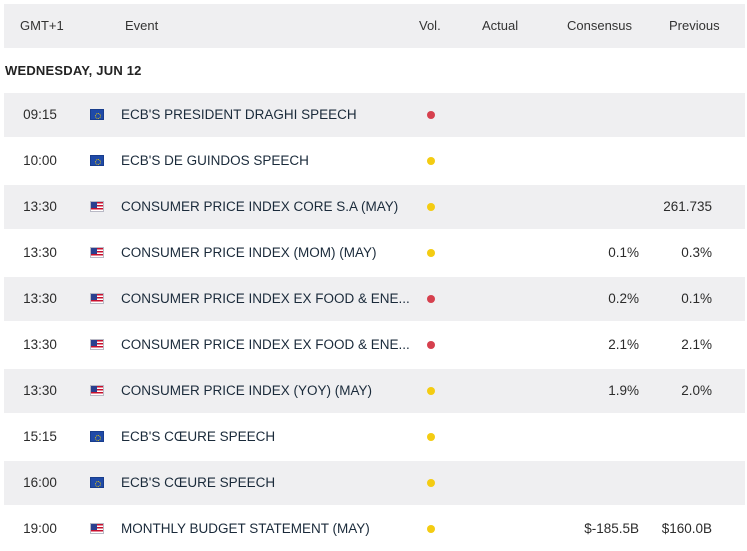 The height and width of the screenshot is (551, 747). Describe the element at coordinates (142, 25) in the screenshot. I see `col-header-event: Event` at that location.